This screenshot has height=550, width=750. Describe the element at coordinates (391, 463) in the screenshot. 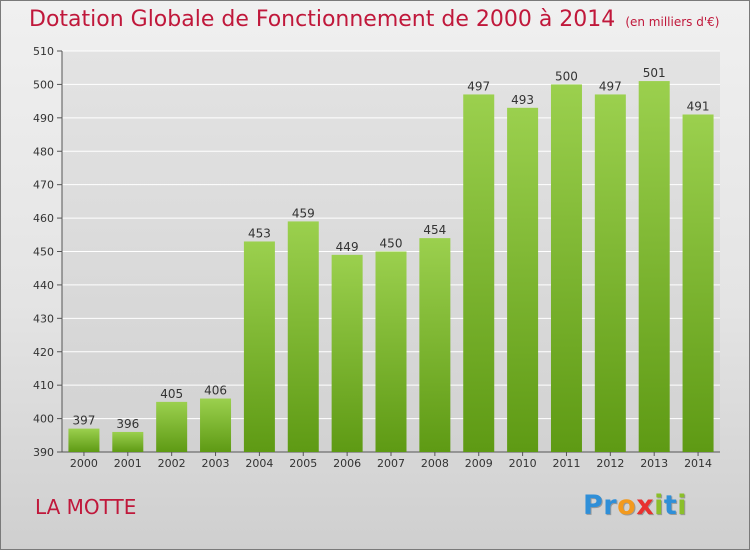

I see `x-tick-label: 2007` at that location.